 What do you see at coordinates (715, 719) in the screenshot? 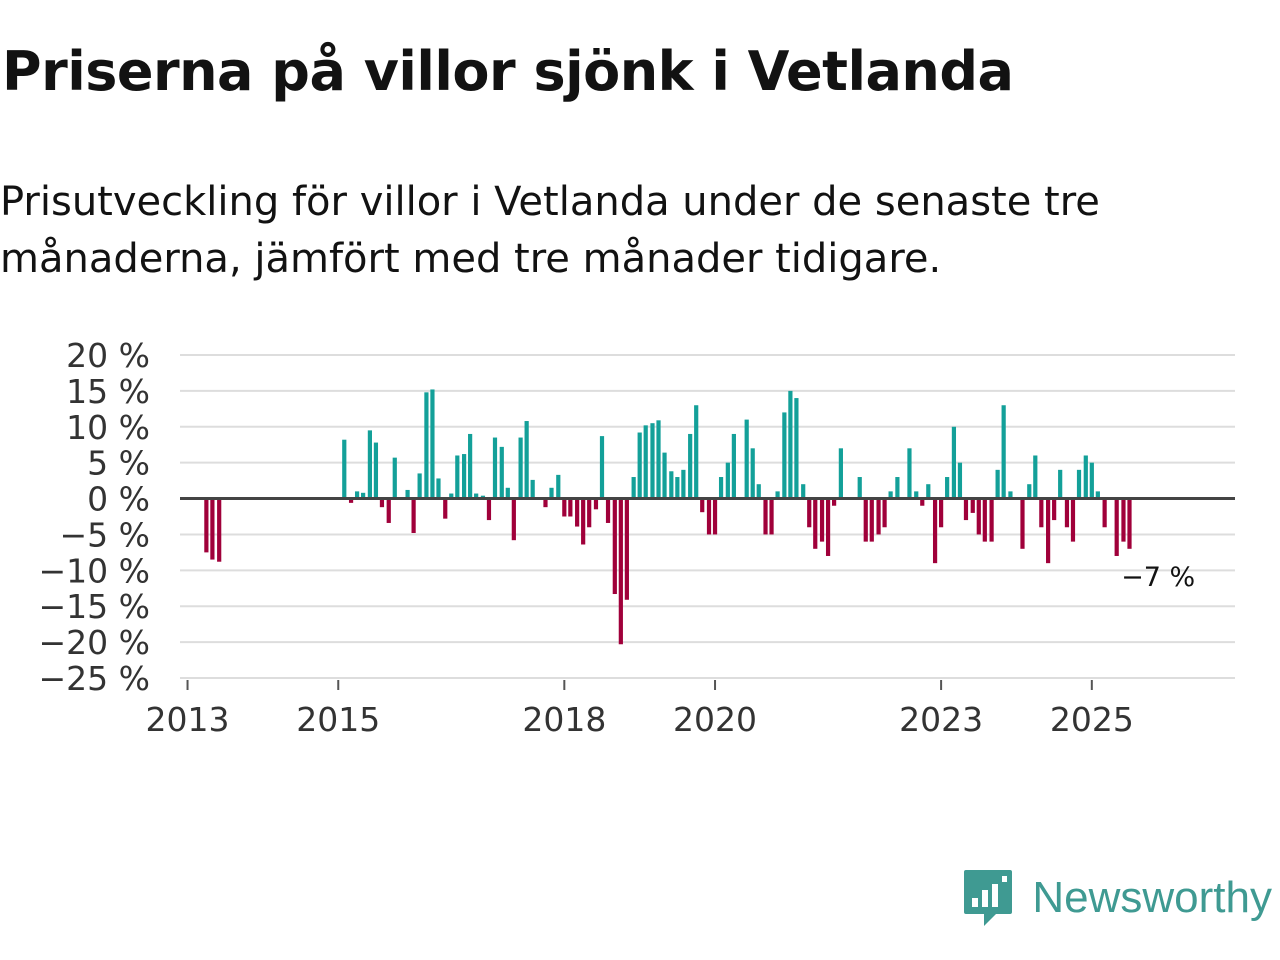
I see `x-tick-label: 2020` at bounding box center [715, 719].